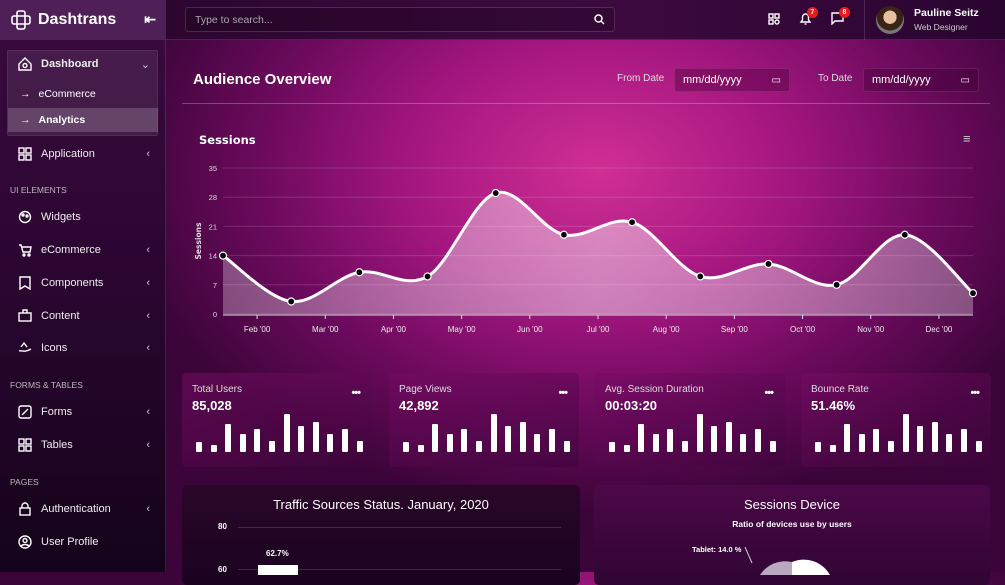  Describe the element at coordinates (808, 18) in the screenshot. I see `notifications-button: 7` at that location.